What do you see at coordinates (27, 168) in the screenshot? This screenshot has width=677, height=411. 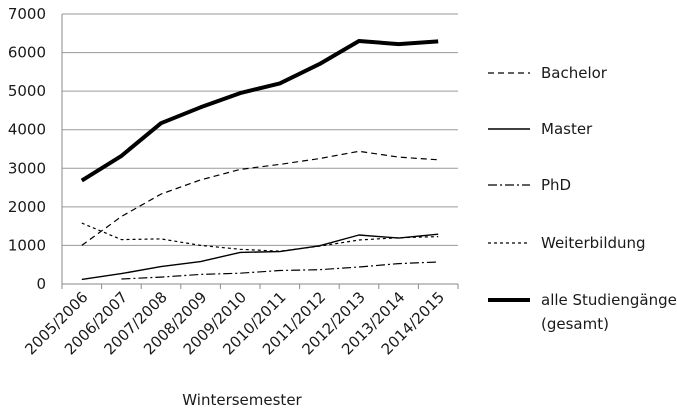 I see `y-tick-label: 3000` at bounding box center [27, 168].